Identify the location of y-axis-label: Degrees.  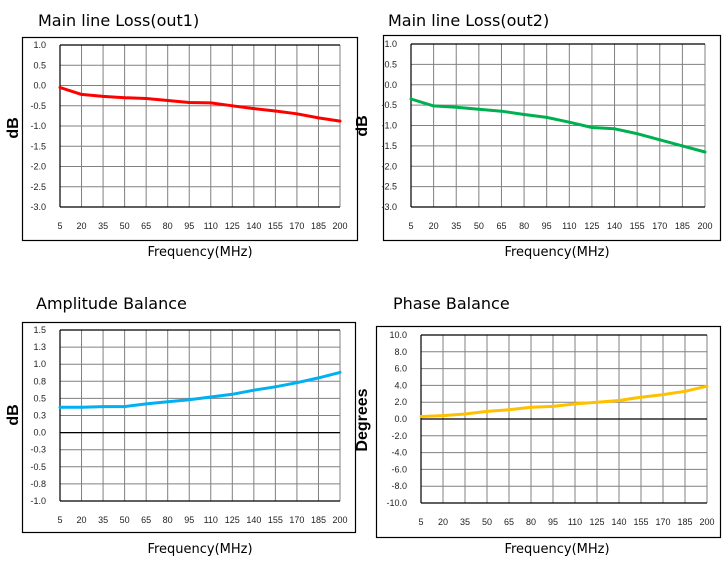
(362, 419).